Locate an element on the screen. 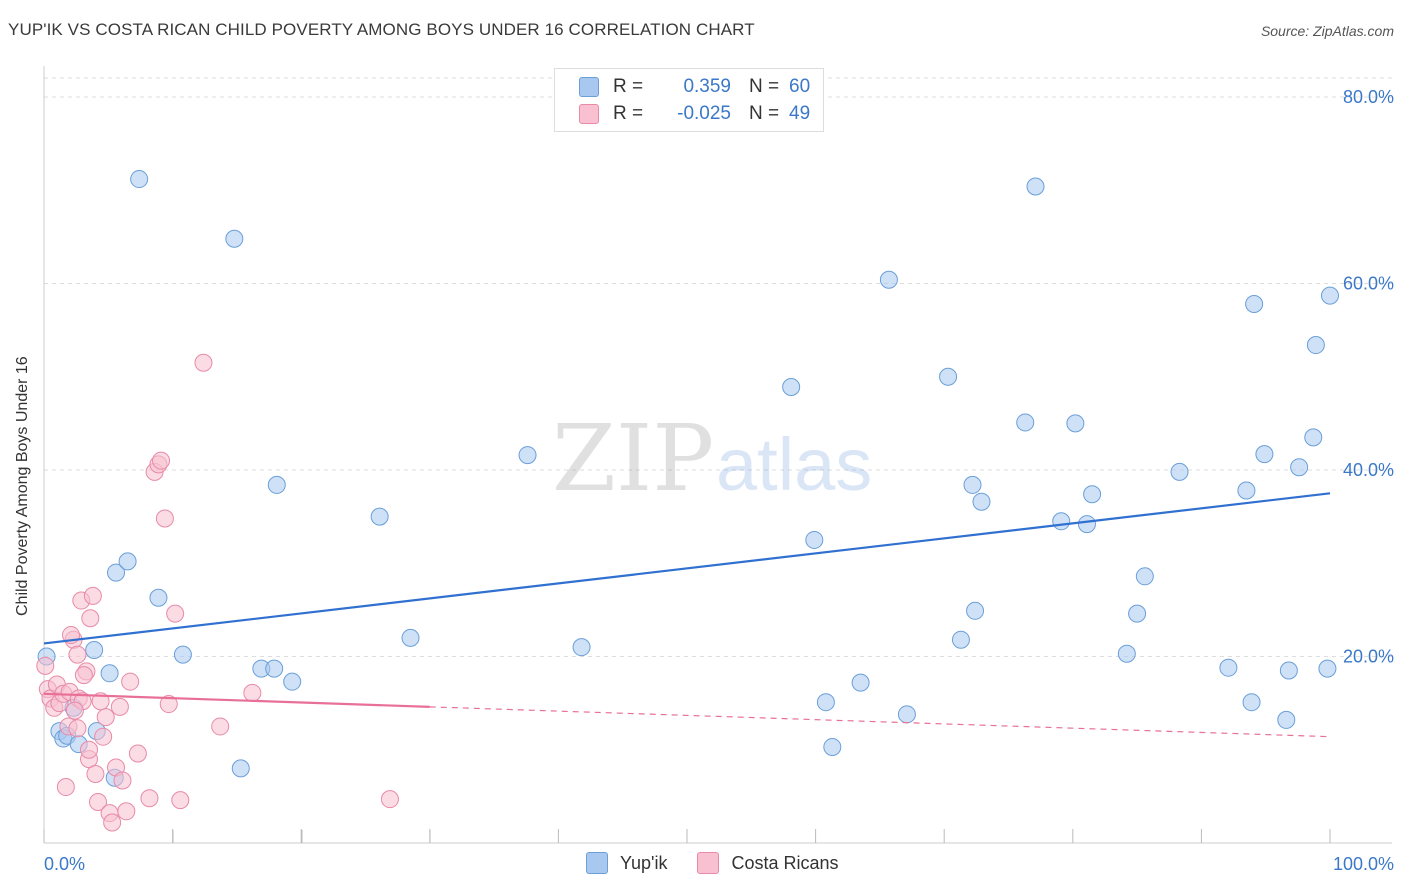  x-tick-label: 100.0% is located at coordinates (1363, 864).